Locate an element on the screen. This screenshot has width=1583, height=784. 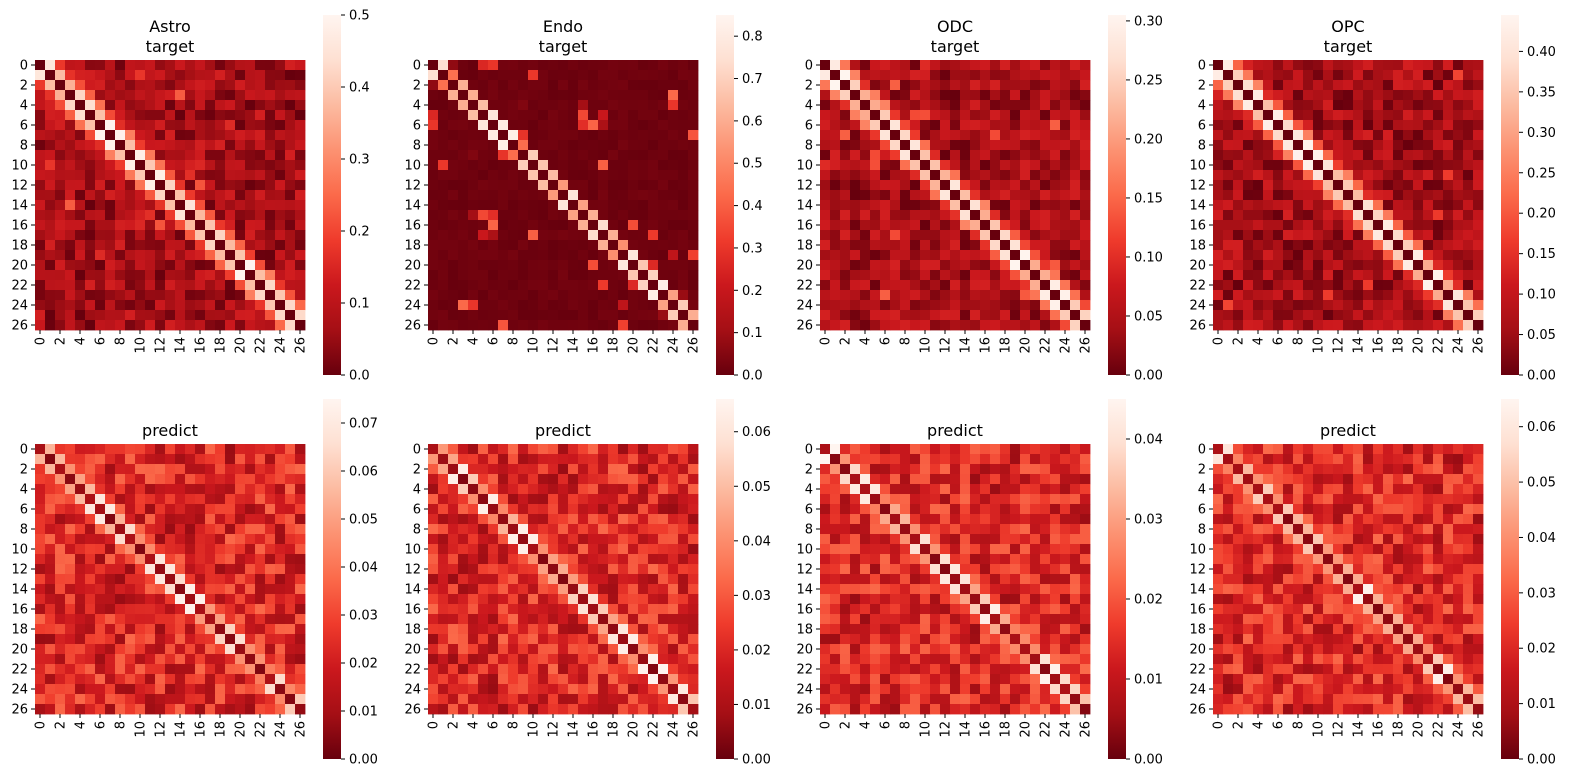
colorbar is located at coordinates (1117, 195).